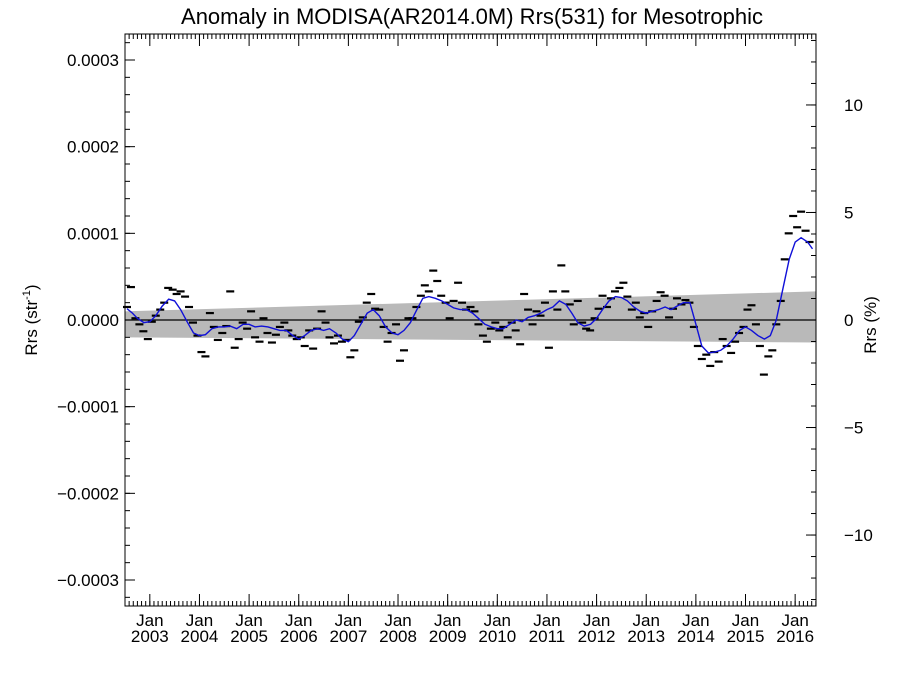 Image resolution: width=900 pixels, height=675 pixels. I want to click on x-tick-year-label: 2003, so click(150, 636).